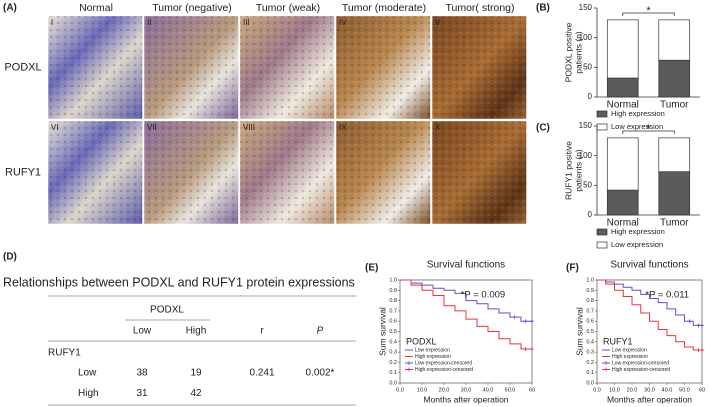 This screenshot has height=407, width=709. What do you see at coordinates (483, 295) in the screenshot?
I see `annotation: *P = 0.009` at bounding box center [483, 295].